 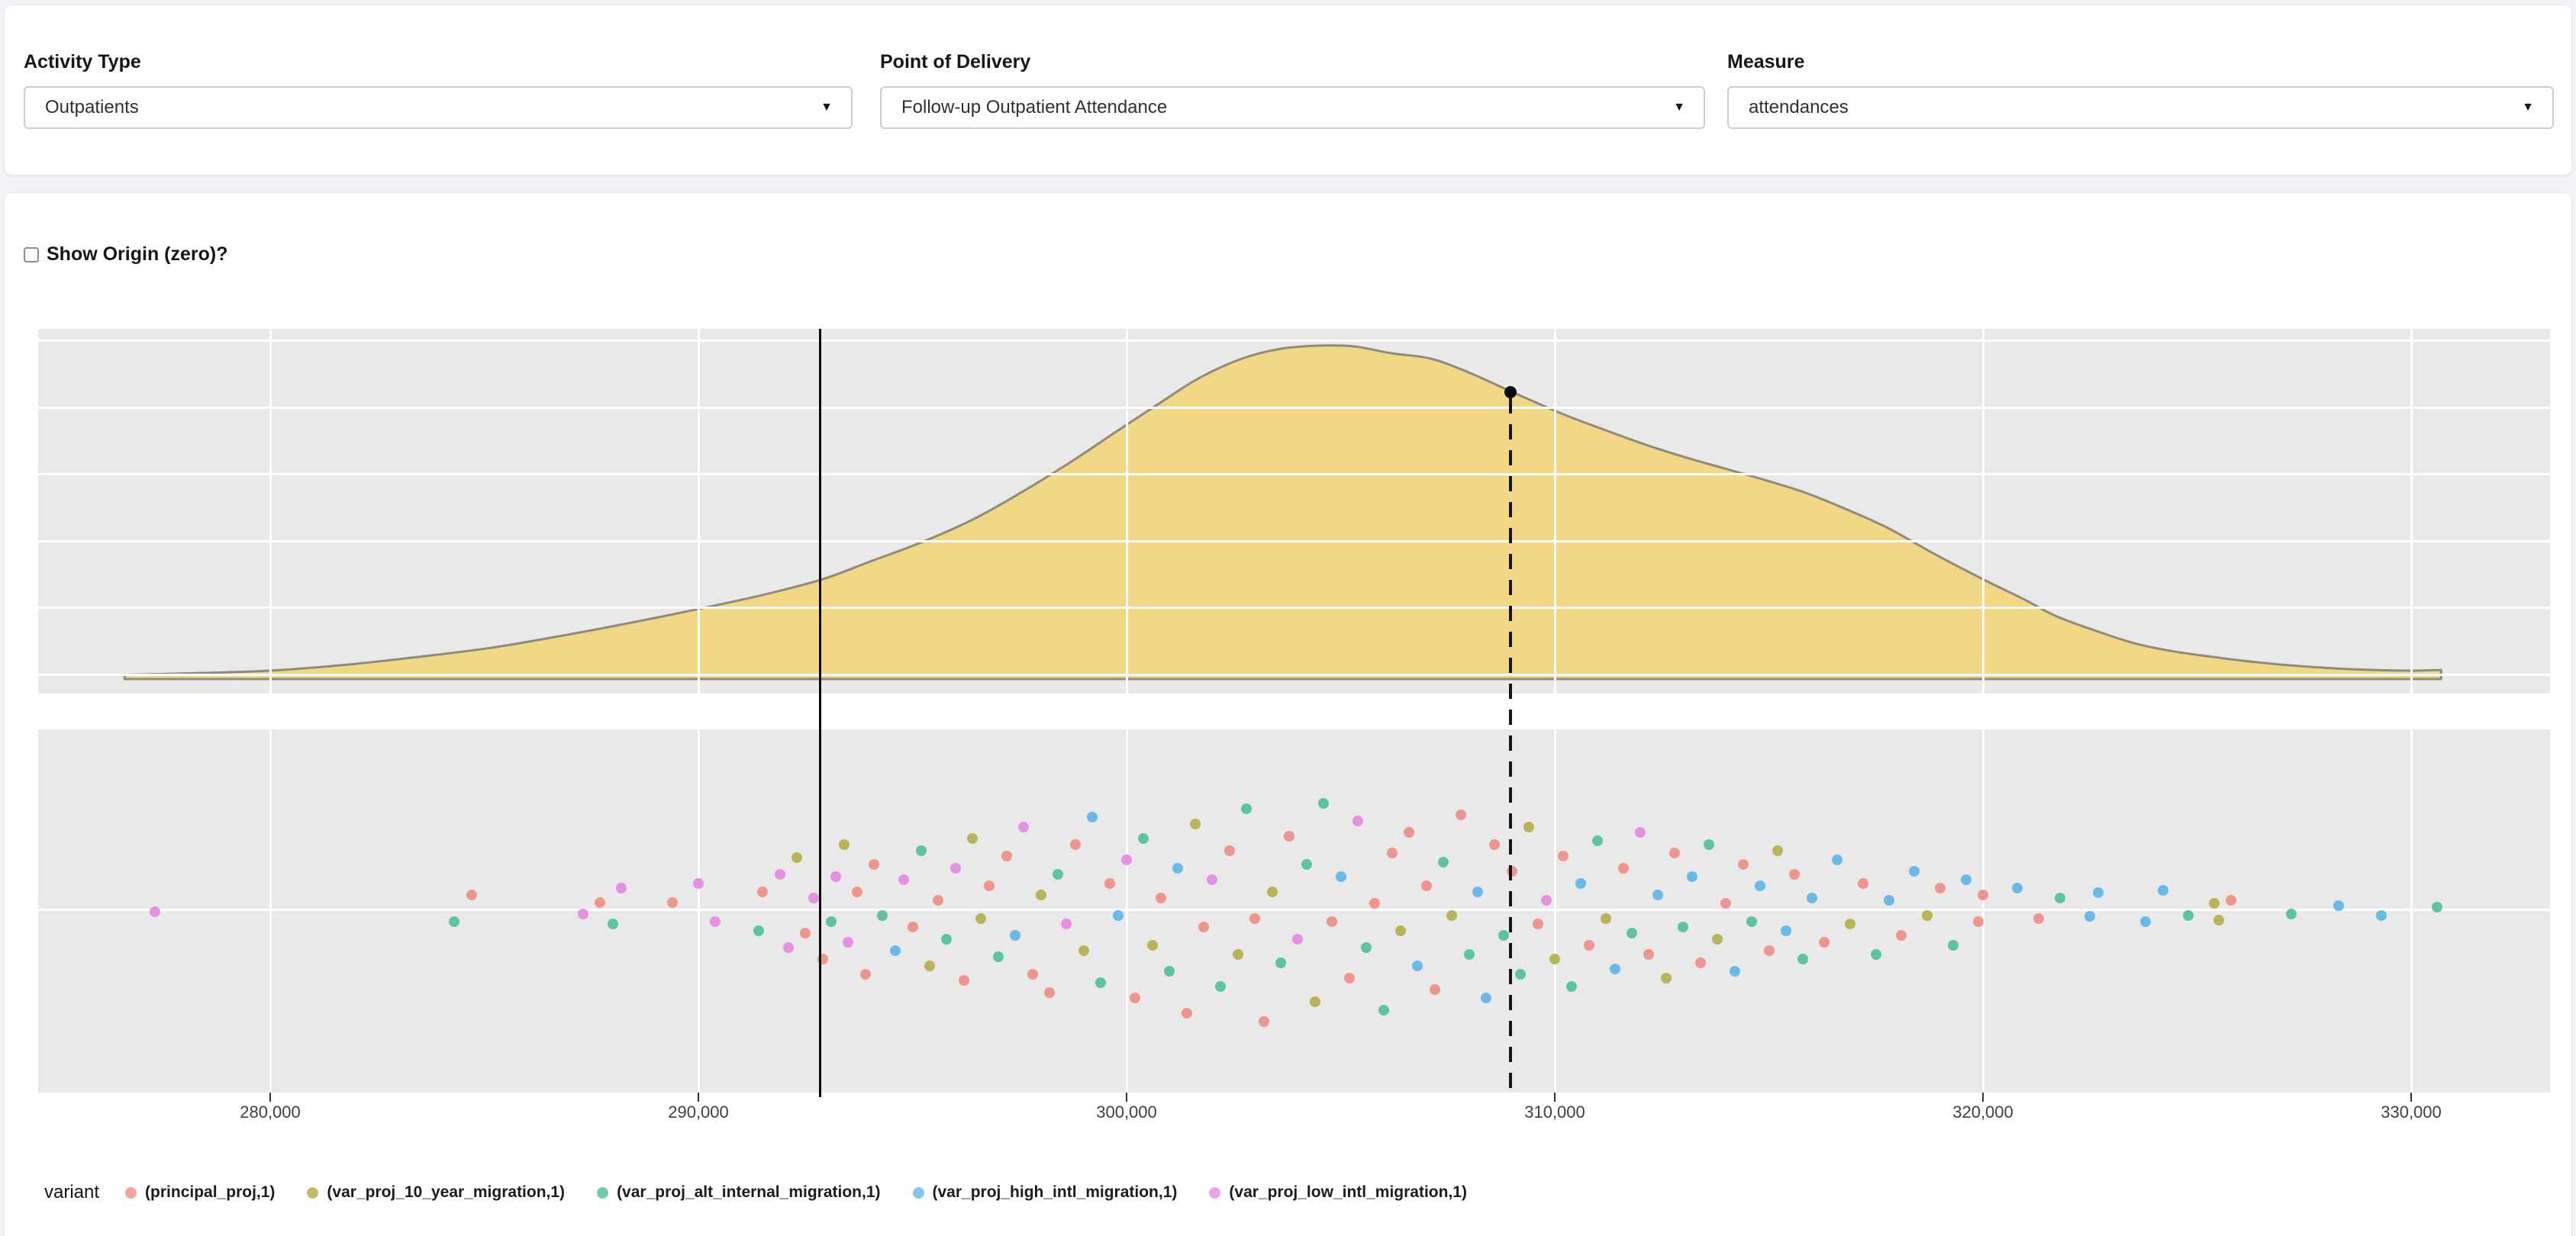 What do you see at coordinates (749, 1192) in the screenshot?
I see `legend-label: (var_proj_alt_internal_migration,1)` at bounding box center [749, 1192].